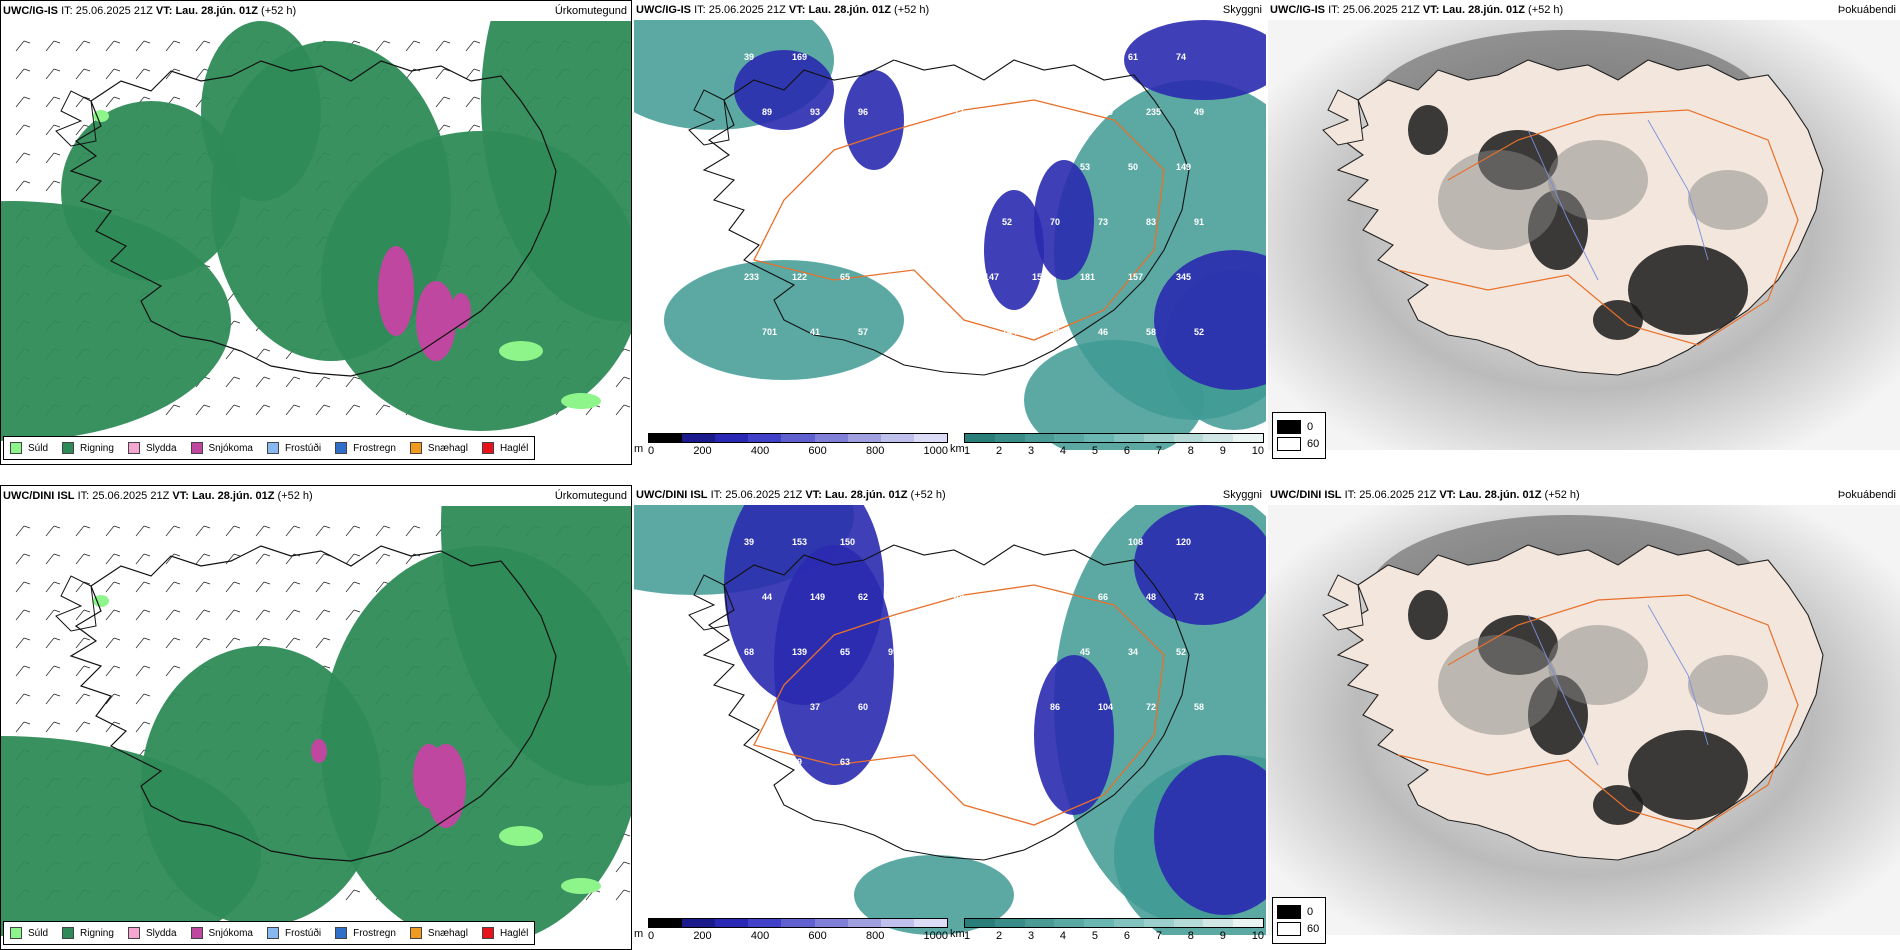 This screenshot has width=1900, height=950. What do you see at coordinates (946, 702) in the screenshot?
I see `coastline` at bounding box center [946, 702].